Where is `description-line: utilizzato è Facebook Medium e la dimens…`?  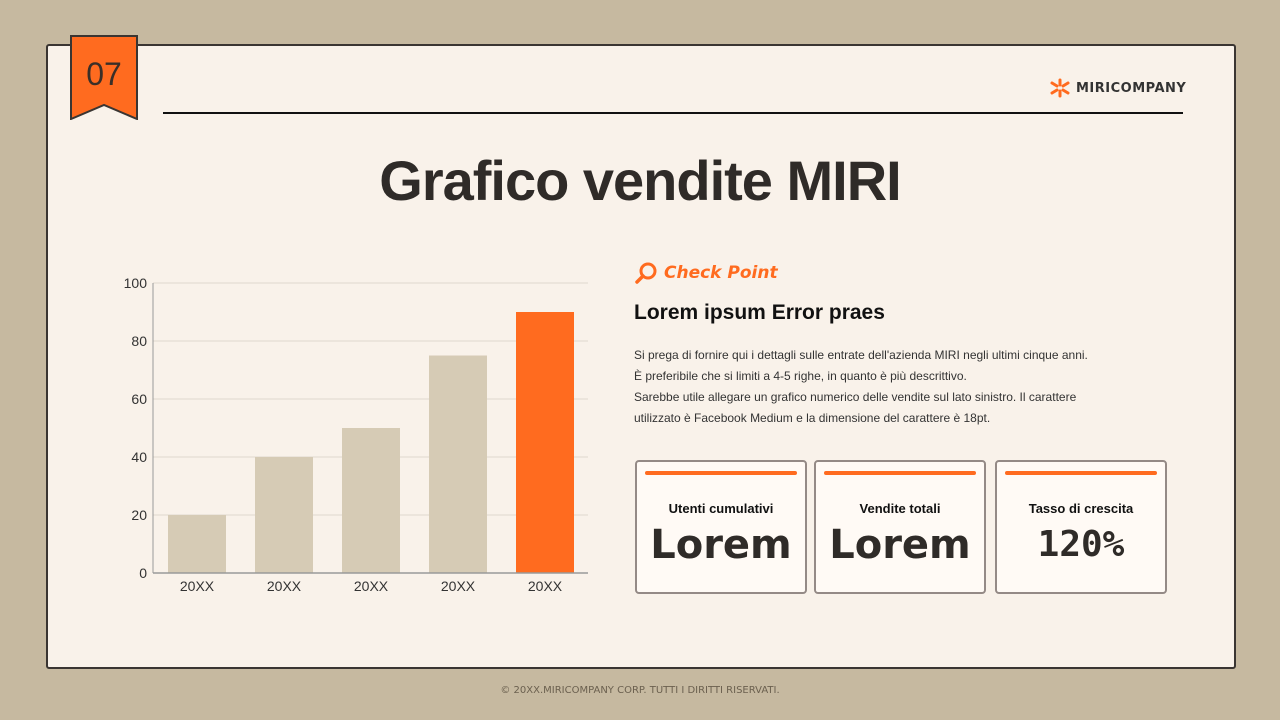 description-line: utilizzato è Facebook Medium e la dimens… is located at coordinates (812, 418).